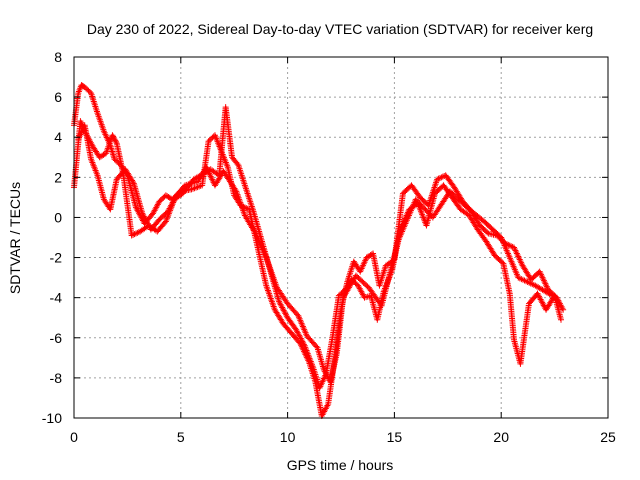 The width and height of the screenshot is (640, 480). What do you see at coordinates (181, 437) in the screenshot?
I see `x-tick-label: 5` at bounding box center [181, 437].